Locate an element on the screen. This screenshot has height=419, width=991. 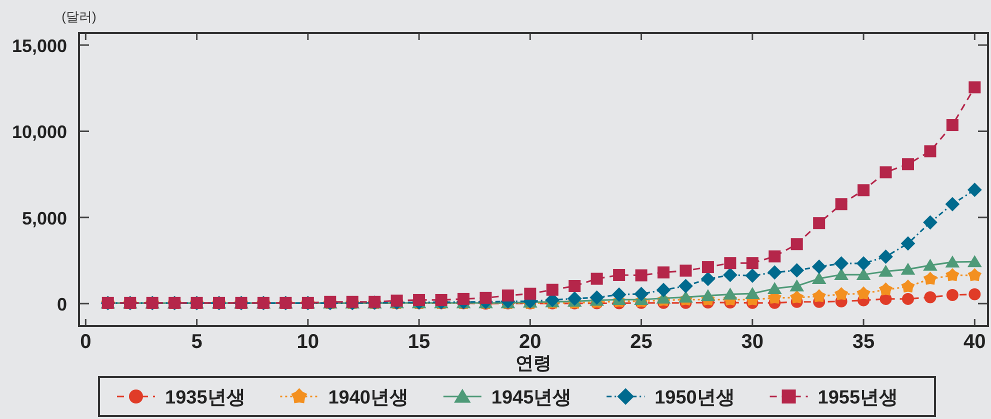
x-tick-label: 0 is located at coordinates (86, 342).